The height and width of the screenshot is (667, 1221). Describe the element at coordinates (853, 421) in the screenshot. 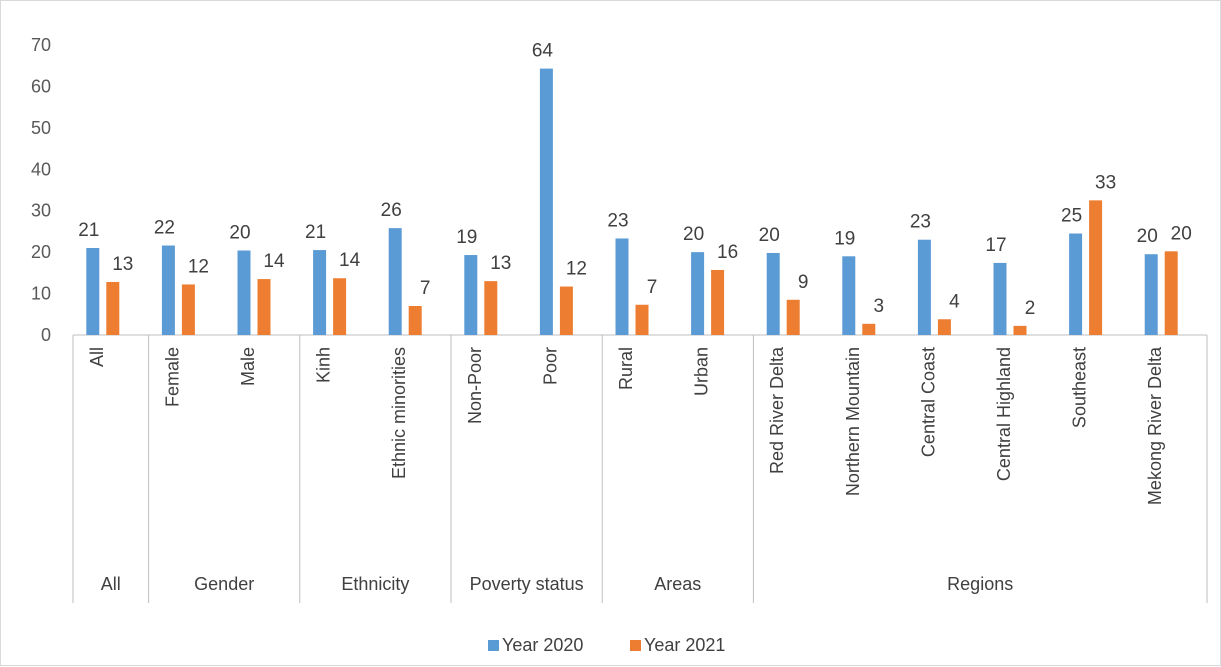

I see `category-label: Northern Mountain` at that location.